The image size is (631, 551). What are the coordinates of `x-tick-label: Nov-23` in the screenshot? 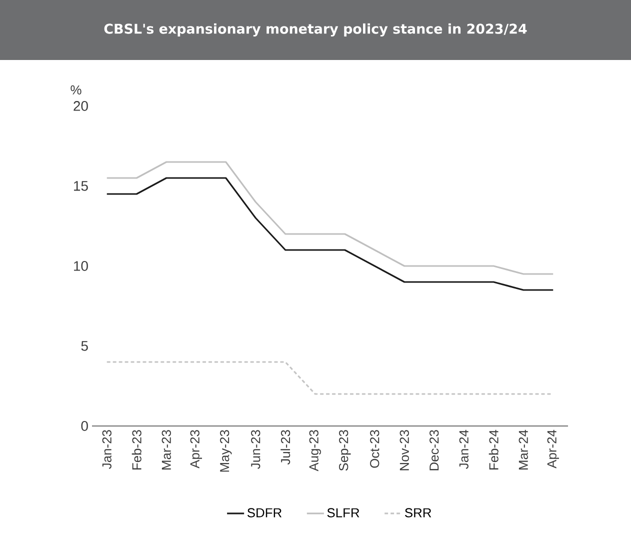 It's located at (404, 450).